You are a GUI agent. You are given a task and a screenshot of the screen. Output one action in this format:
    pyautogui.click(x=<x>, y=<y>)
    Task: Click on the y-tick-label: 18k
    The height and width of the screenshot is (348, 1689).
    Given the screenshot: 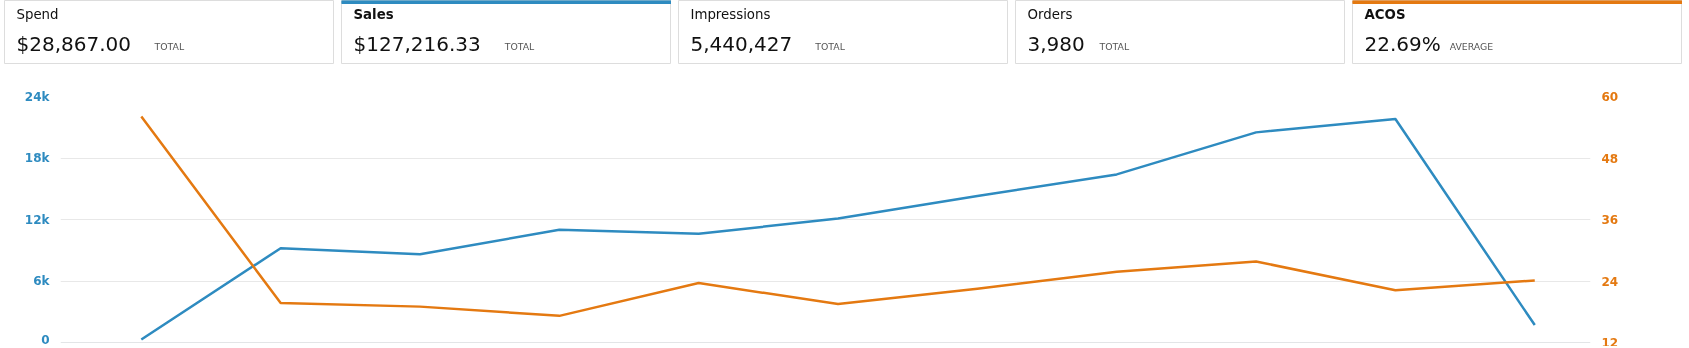 What is the action you would take?
    pyautogui.click(x=37, y=158)
    